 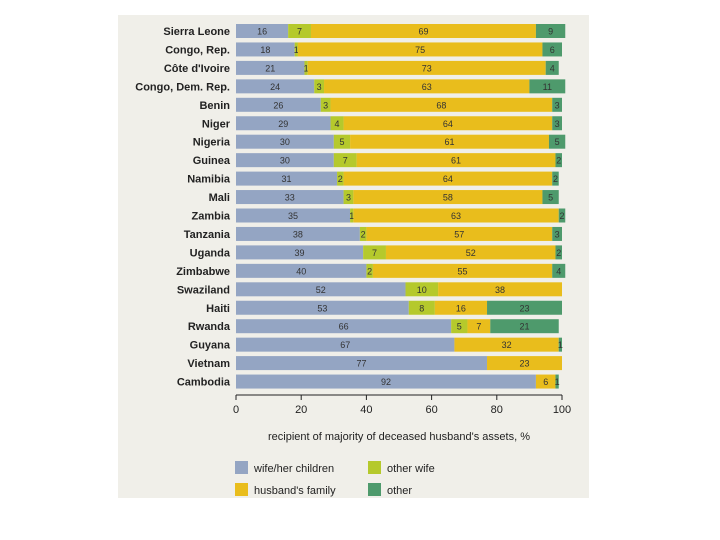 I want to click on bar-vietnam-wife-her-children, so click(x=362, y=363).